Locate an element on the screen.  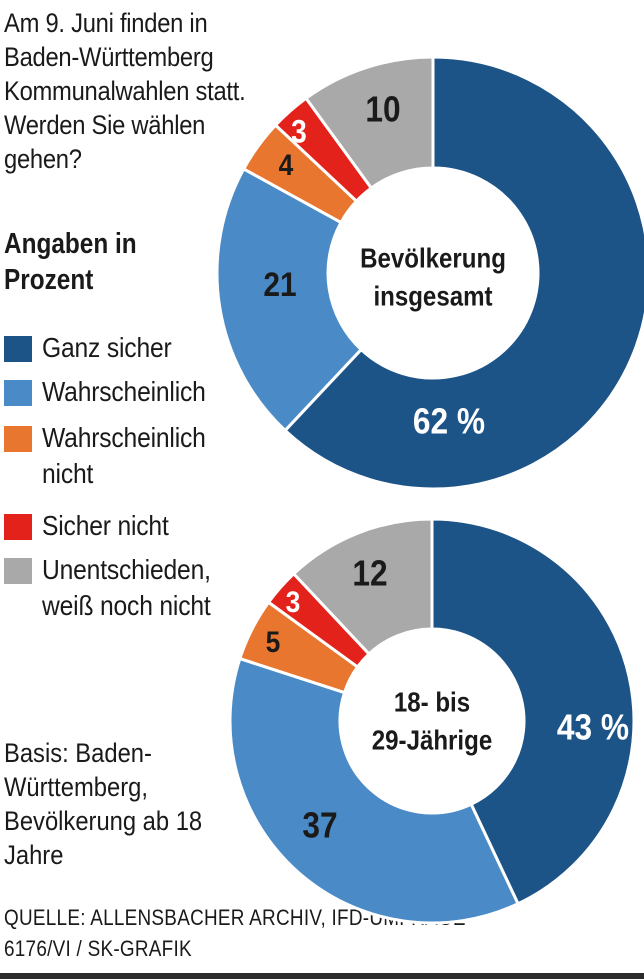
unit-label: Angaben in Prozent is located at coordinates (70, 262).